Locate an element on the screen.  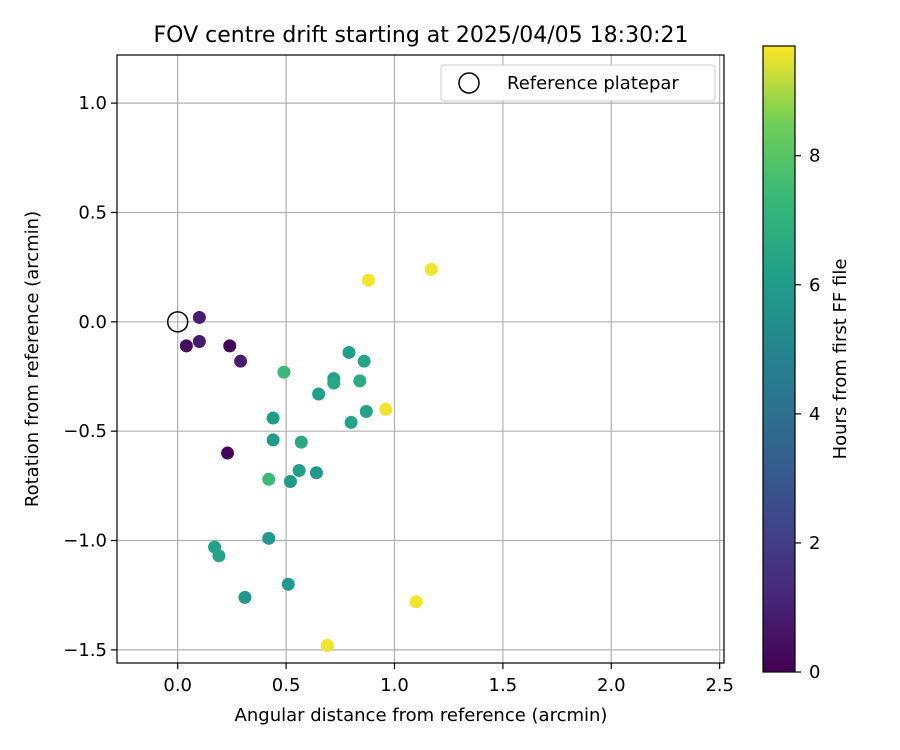
legend-label: Reference platepar is located at coordinates (593, 83).